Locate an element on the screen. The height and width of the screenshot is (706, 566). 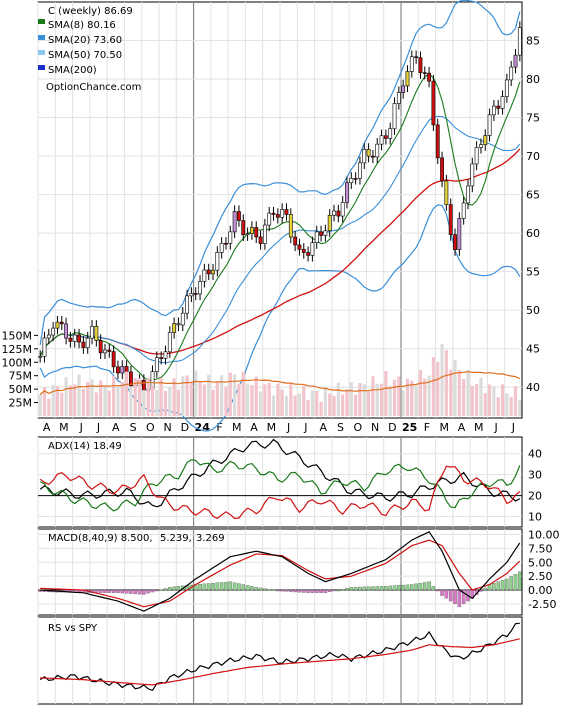
month-label: O is located at coordinates (357, 427).